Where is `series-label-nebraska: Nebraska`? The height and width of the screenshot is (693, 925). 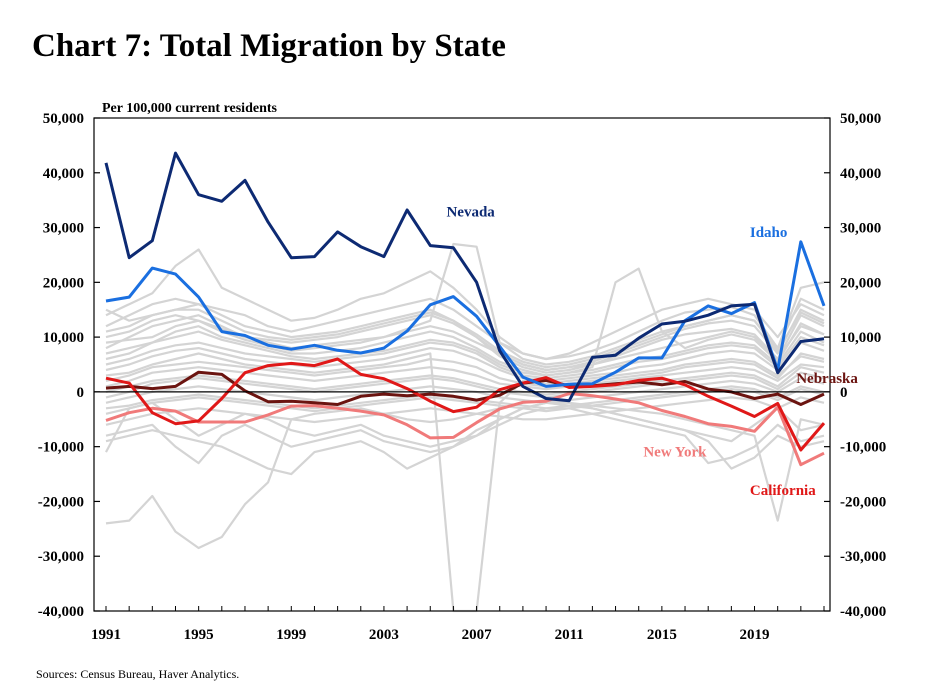 series-label-nebraska: Nebraska is located at coordinates (827, 379).